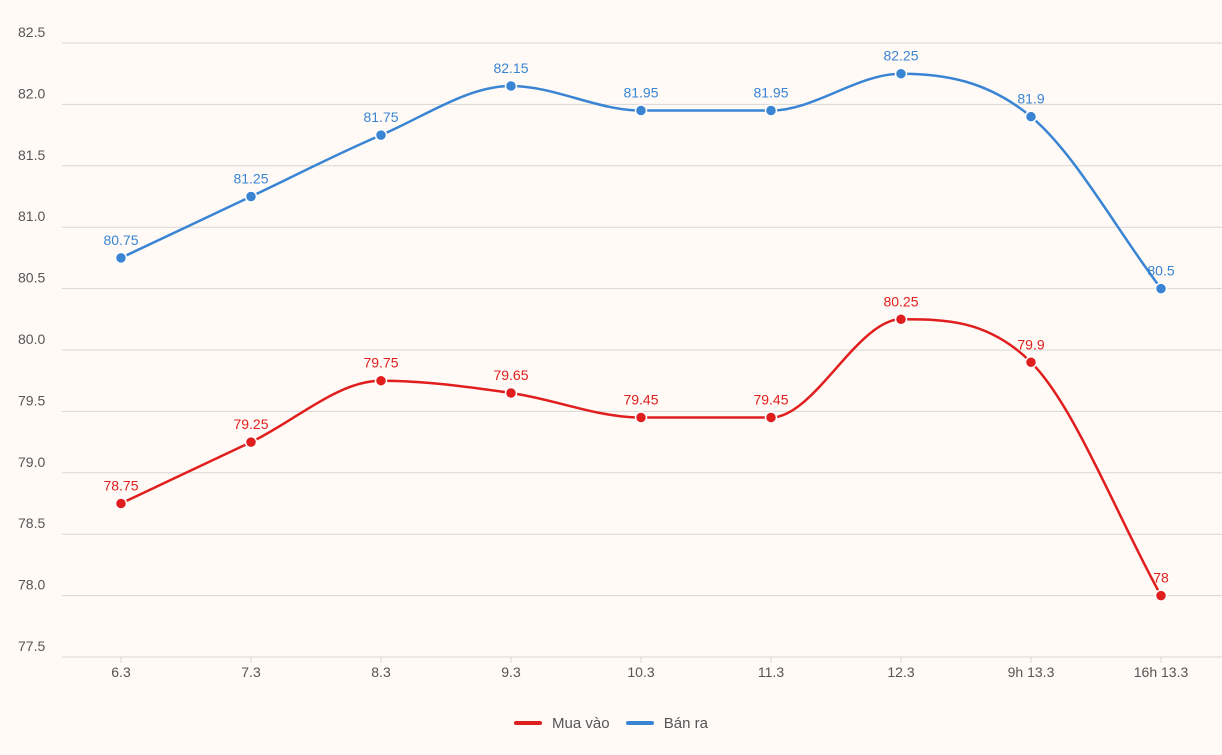  Describe the element at coordinates (1161, 672) in the screenshot. I see `x-tick-label: 16h 13.3` at that location.